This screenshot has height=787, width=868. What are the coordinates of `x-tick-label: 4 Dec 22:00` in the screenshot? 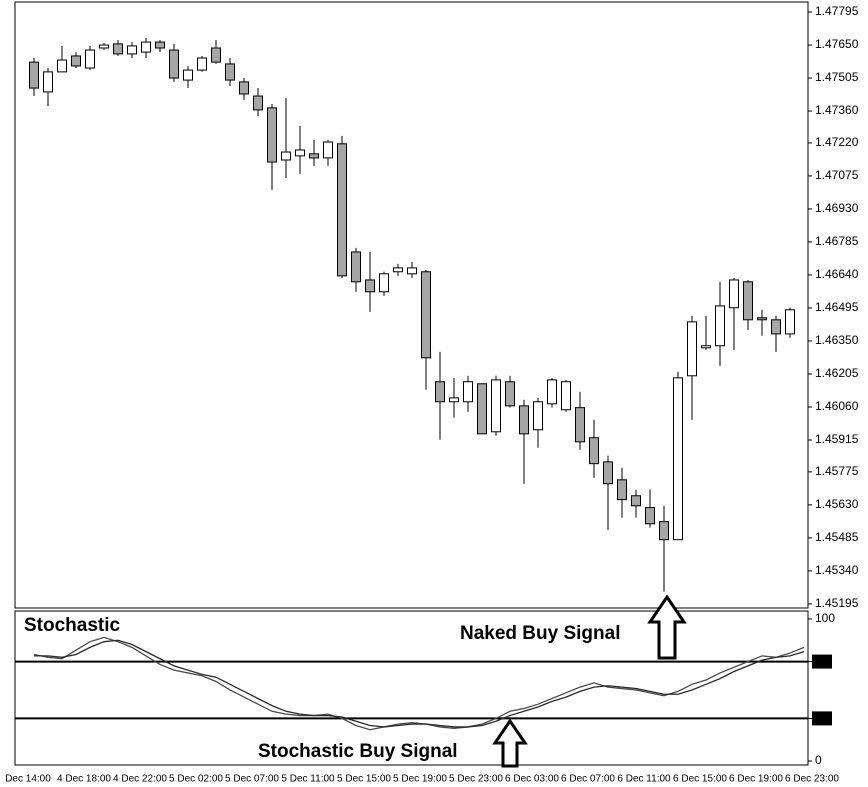 It's located at (140, 779).